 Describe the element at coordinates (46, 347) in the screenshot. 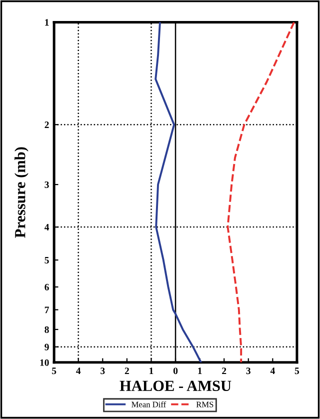

I see `y-tick-label: 9` at that location.